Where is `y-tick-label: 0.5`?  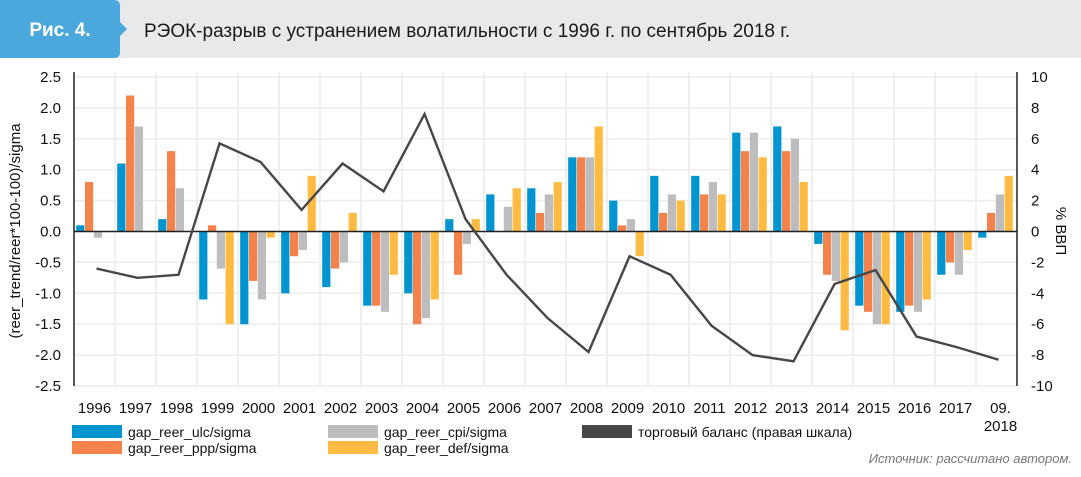 y-tick-label: 0.5 is located at coordinates (50, 201).